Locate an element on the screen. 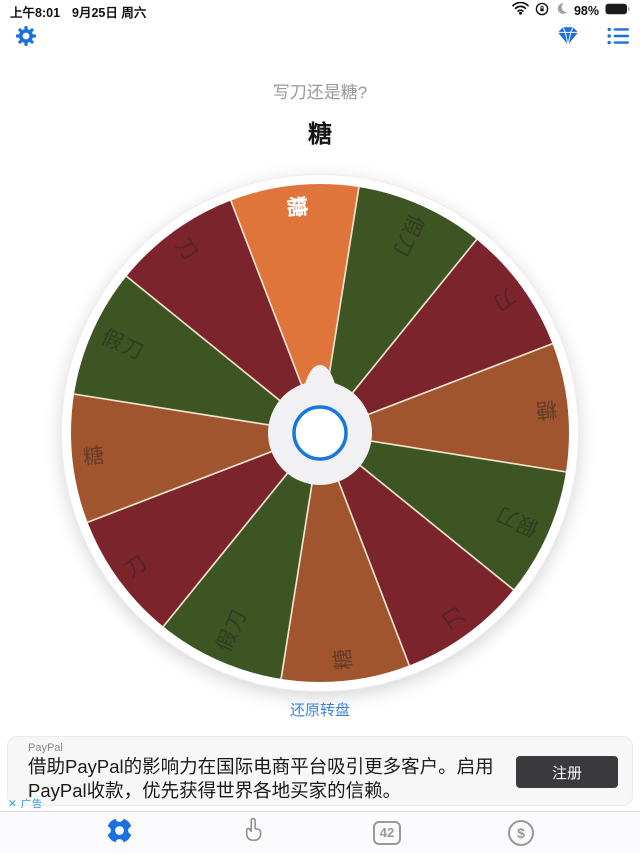 This screenshot has width=640, height=853. tab-number-picker: 42 is located at coordinates (387, 833).